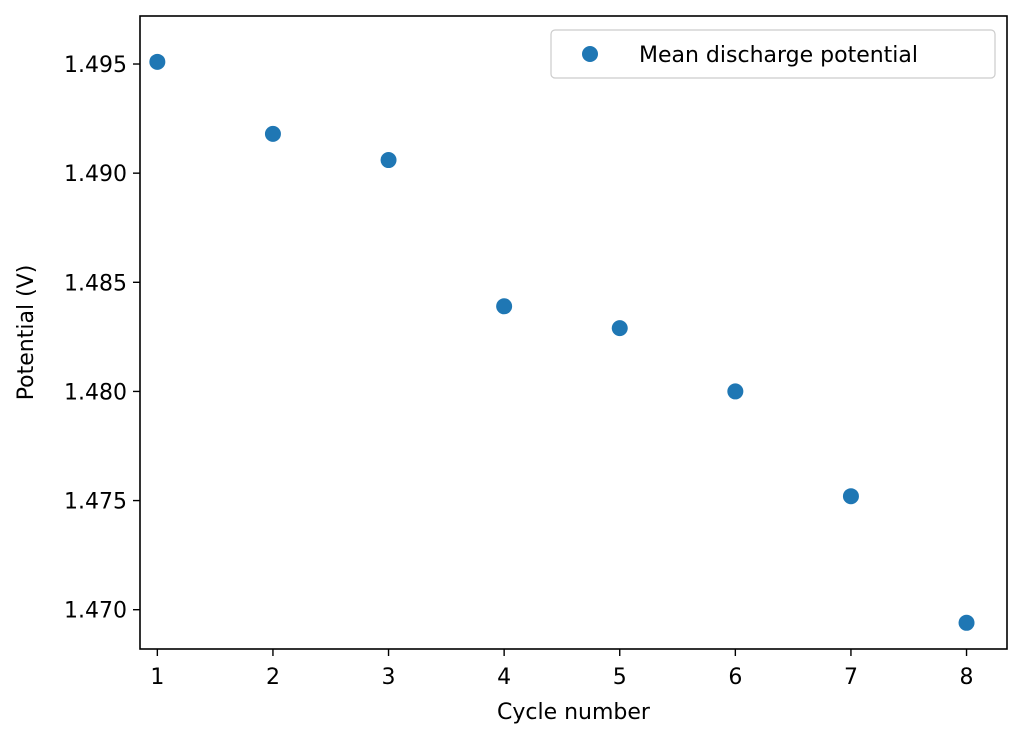 The width and height of the screenshot is (1024, 739). What do you see at coordinates (851, 677) in the screenshot?
I see `x-tick-label: 7` at bounding box center [851, 677].